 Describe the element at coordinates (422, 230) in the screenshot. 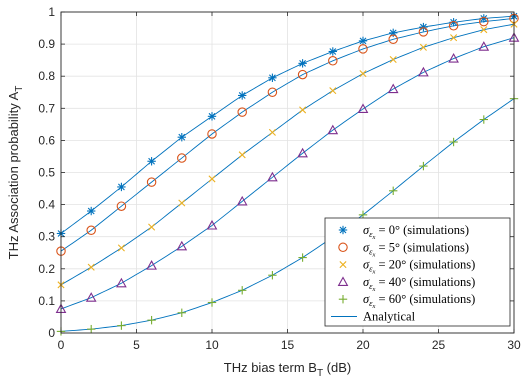

I see `legend-eq: = 0° (simulations)` at that location.